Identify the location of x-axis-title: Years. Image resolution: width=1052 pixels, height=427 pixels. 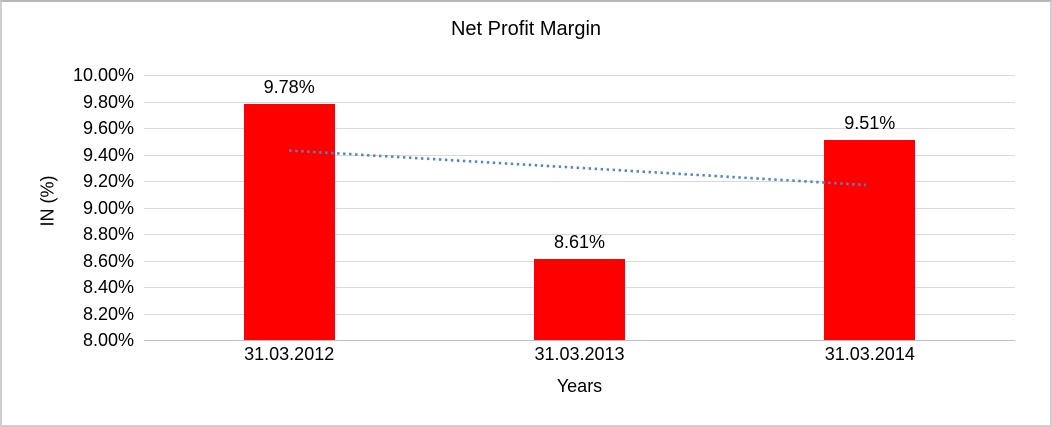
(579, 386).